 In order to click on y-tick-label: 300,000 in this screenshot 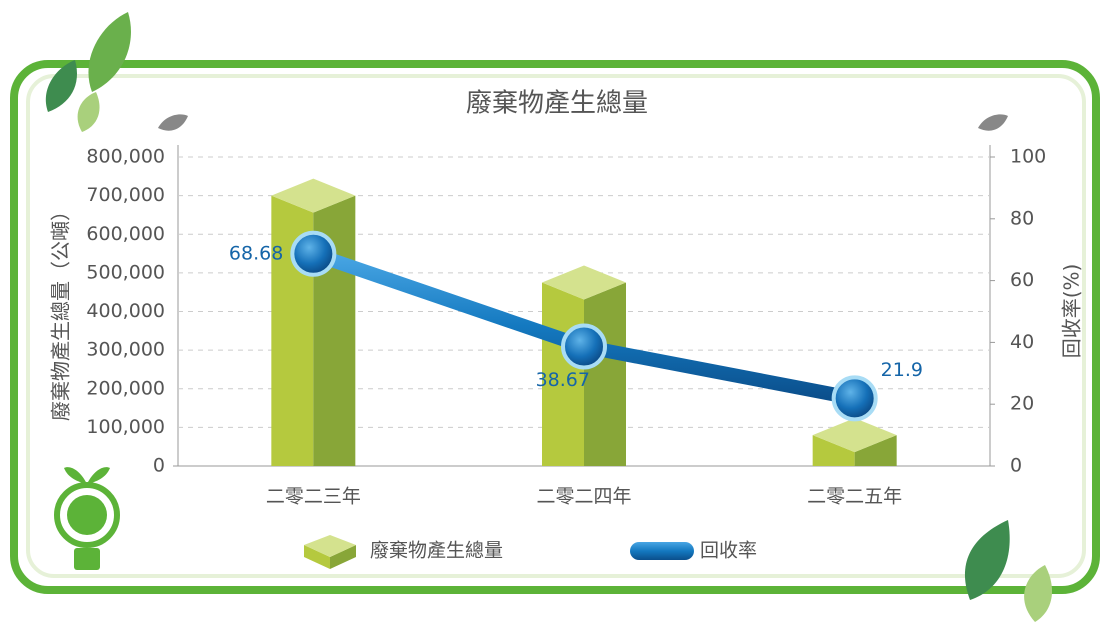, I will do `click(125, 350)`.